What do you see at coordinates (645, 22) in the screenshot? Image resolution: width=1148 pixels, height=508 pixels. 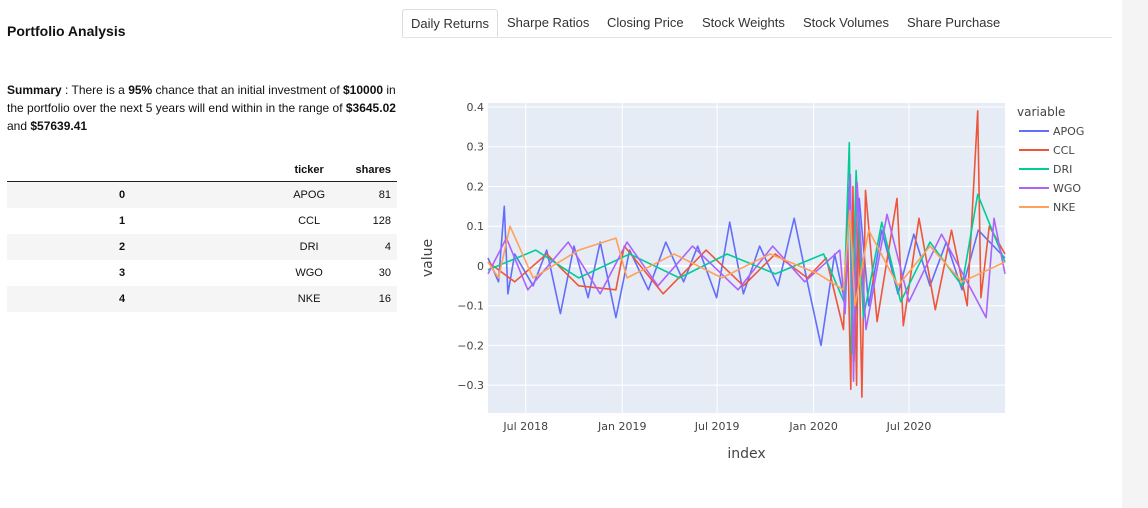 I see `tab-closing-price: Closing Price` at bounding box center [645, 22].